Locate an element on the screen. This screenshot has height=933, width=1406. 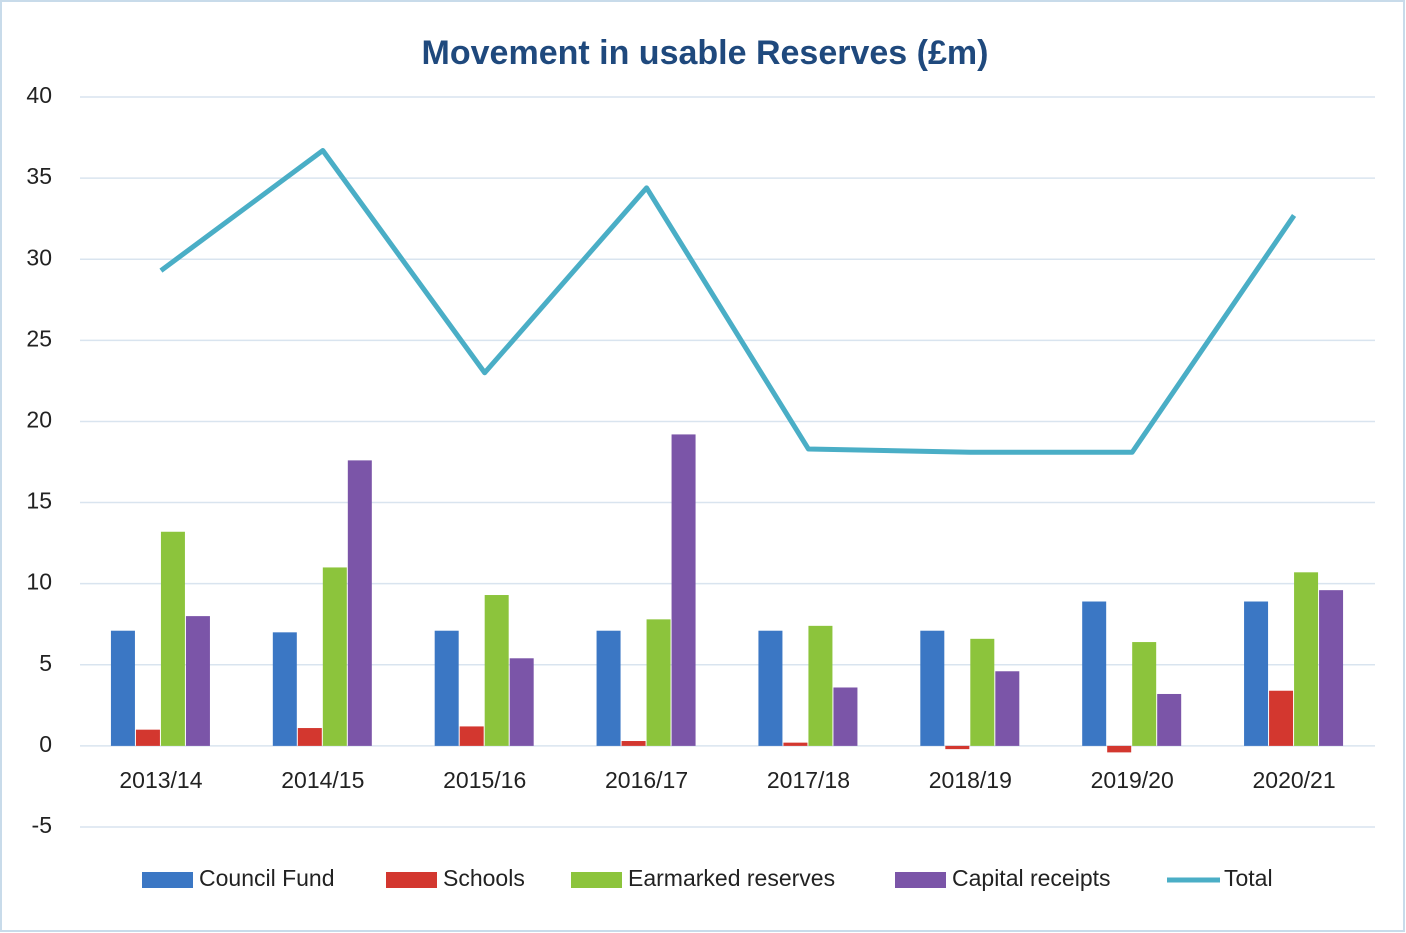
y-tick-label: 25 is located at coordinates (39, 338).